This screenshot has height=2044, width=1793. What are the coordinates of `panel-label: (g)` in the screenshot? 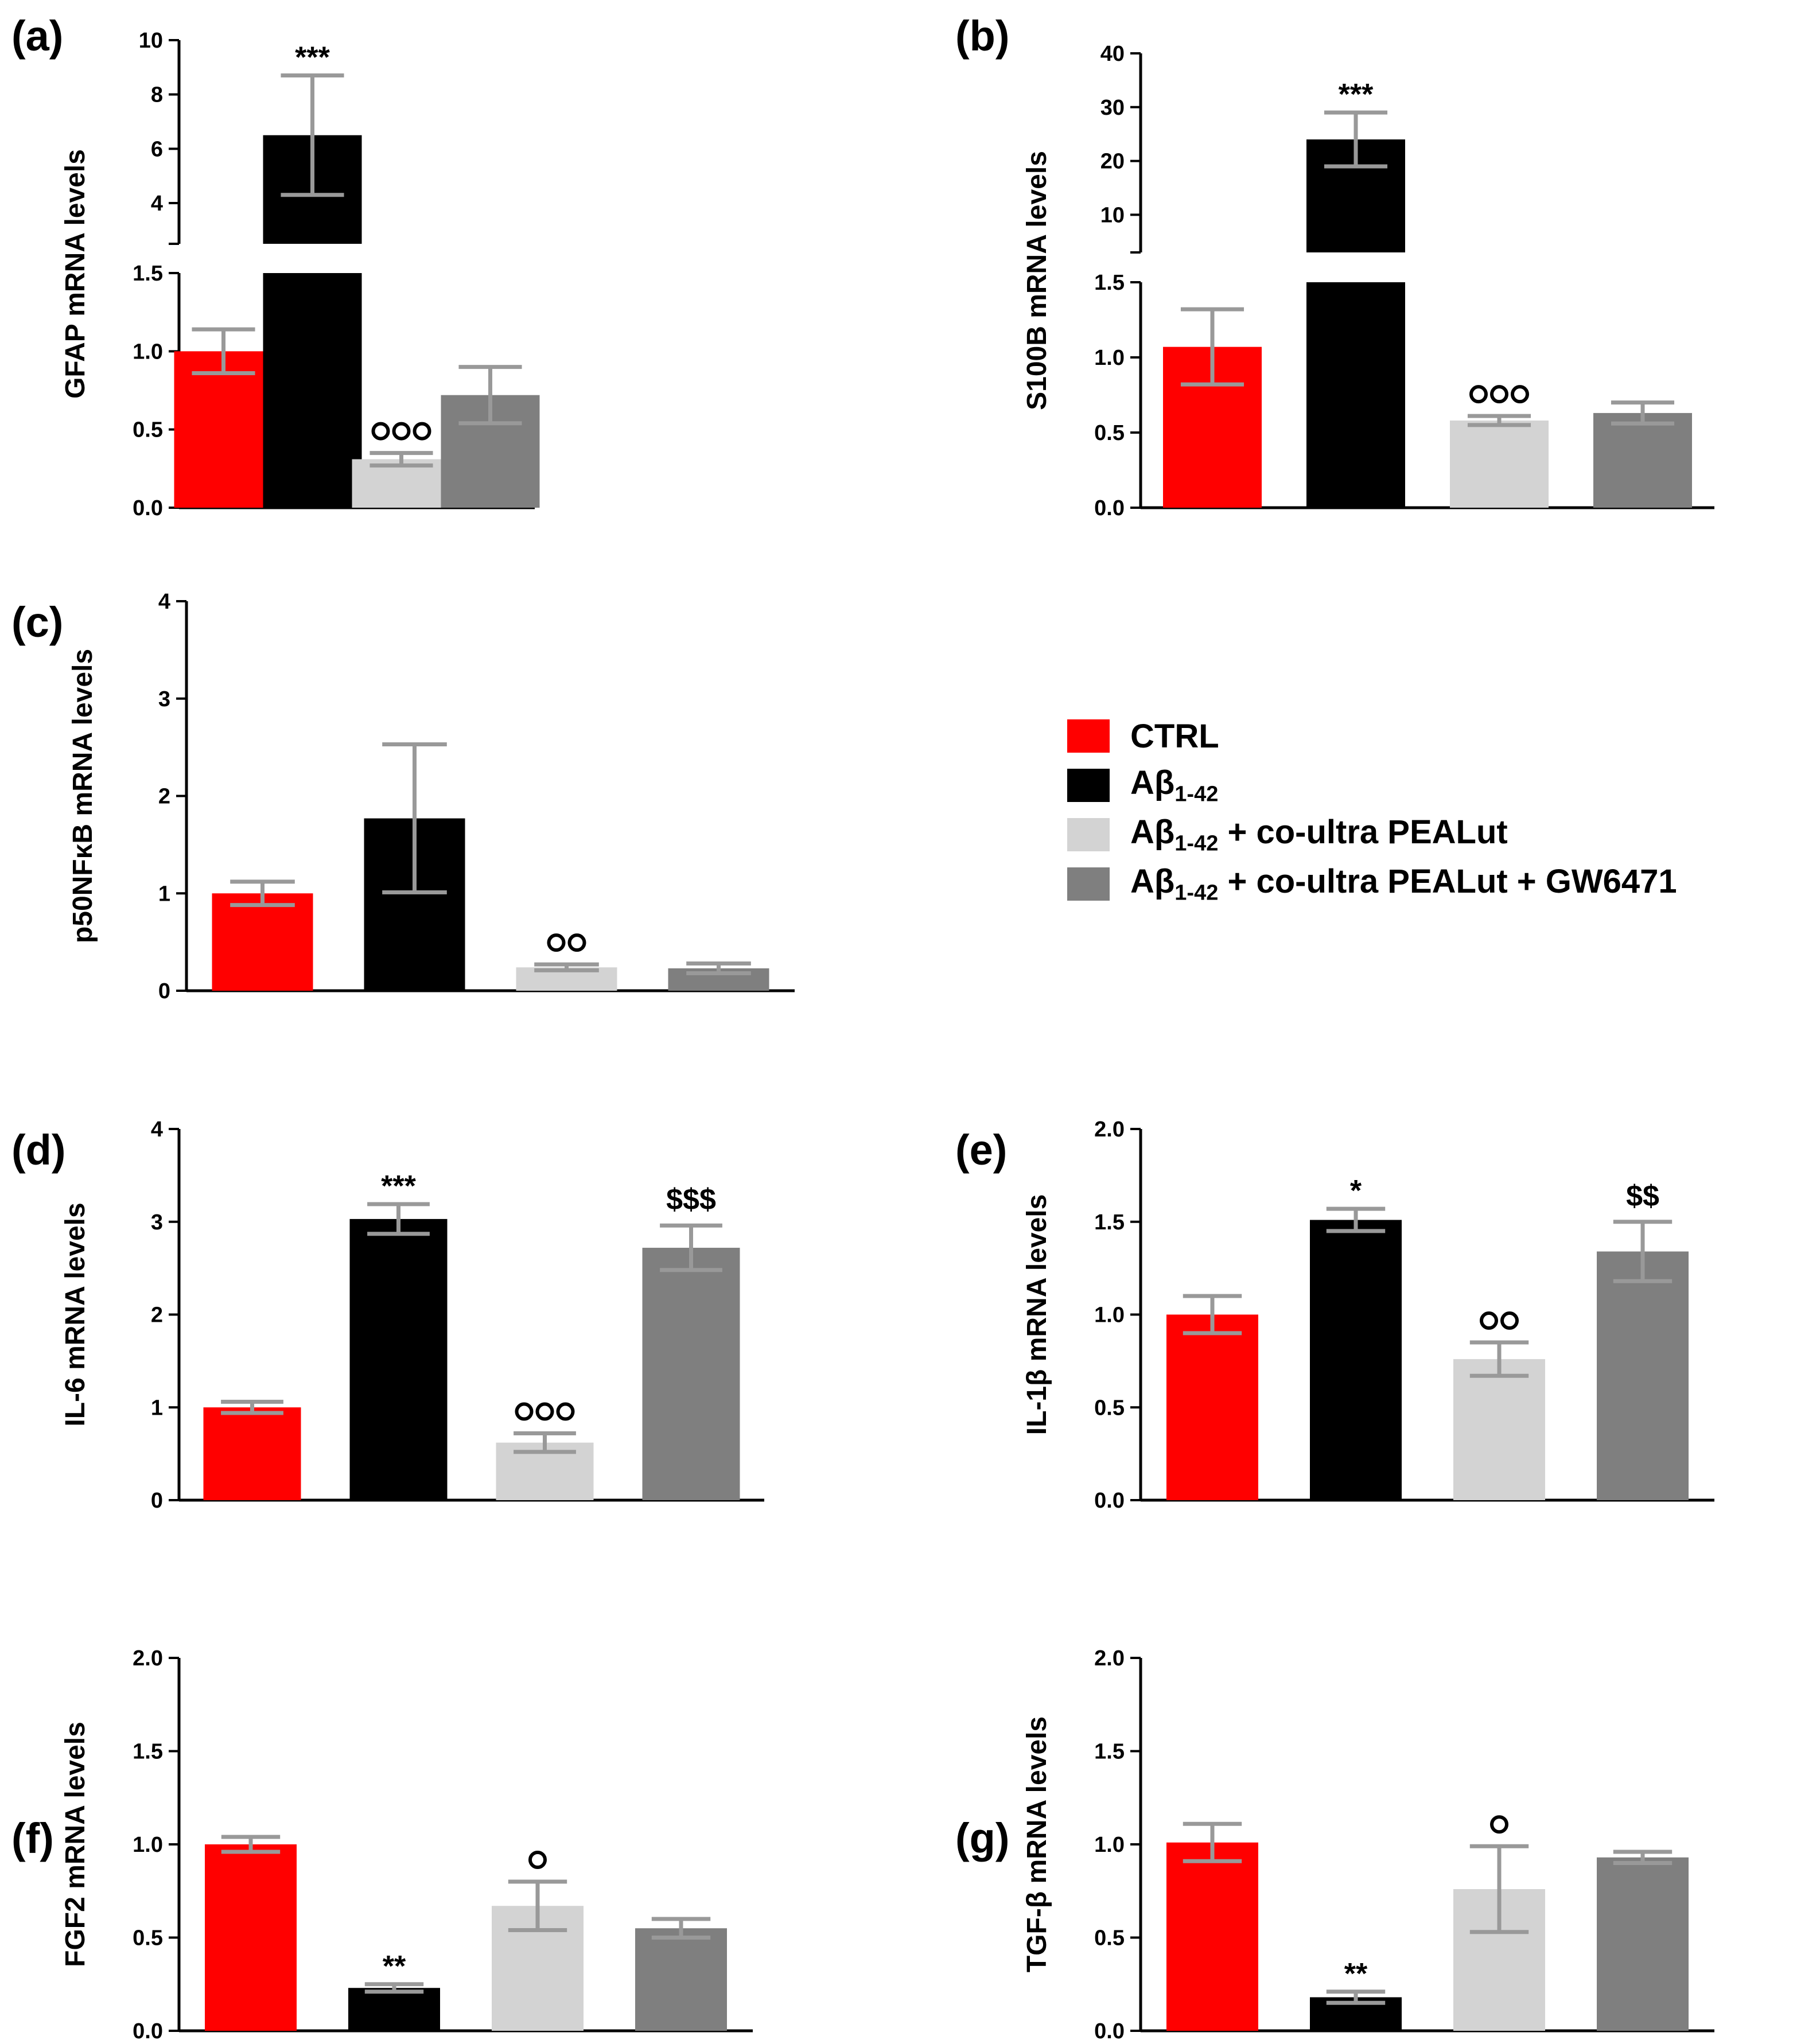 It's located at (983, 1838).